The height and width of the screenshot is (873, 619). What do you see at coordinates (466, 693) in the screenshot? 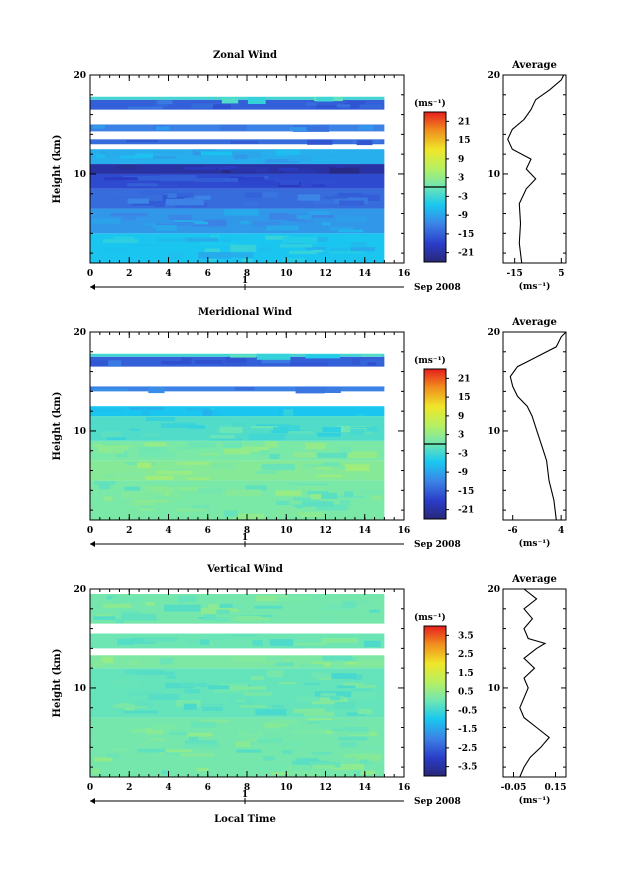
I see `colorbar-tick-label: 0.5` at bounding box center [466, 693].